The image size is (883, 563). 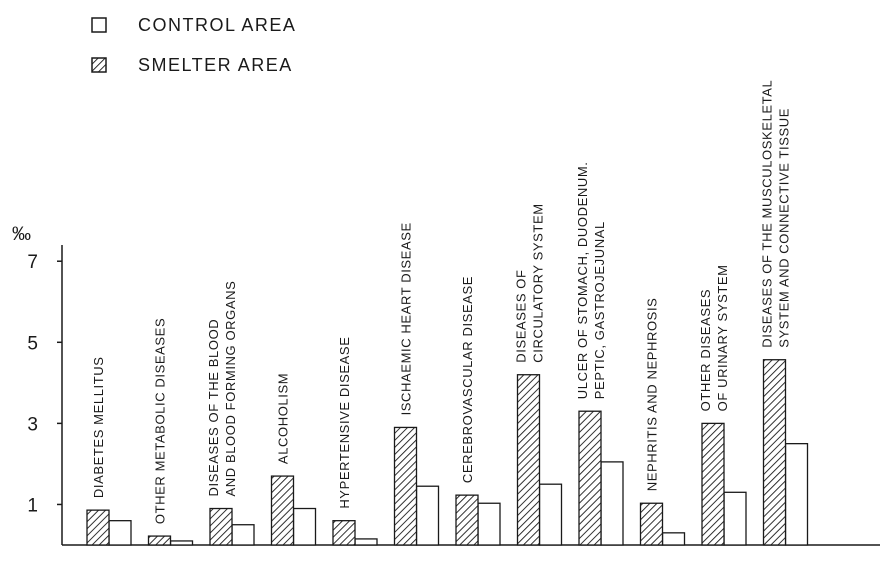 What do you see at coordinates (467, 379) in the screenshot?
I see `category-label: CEREBROVASCULAR DISEASE` at bounding box center [467, 379].